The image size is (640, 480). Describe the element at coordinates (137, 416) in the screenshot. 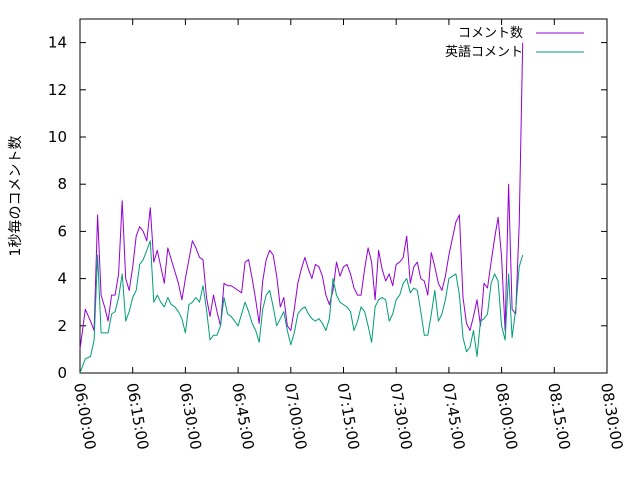

I see `x-tick-label: 06:15:00` at that location.